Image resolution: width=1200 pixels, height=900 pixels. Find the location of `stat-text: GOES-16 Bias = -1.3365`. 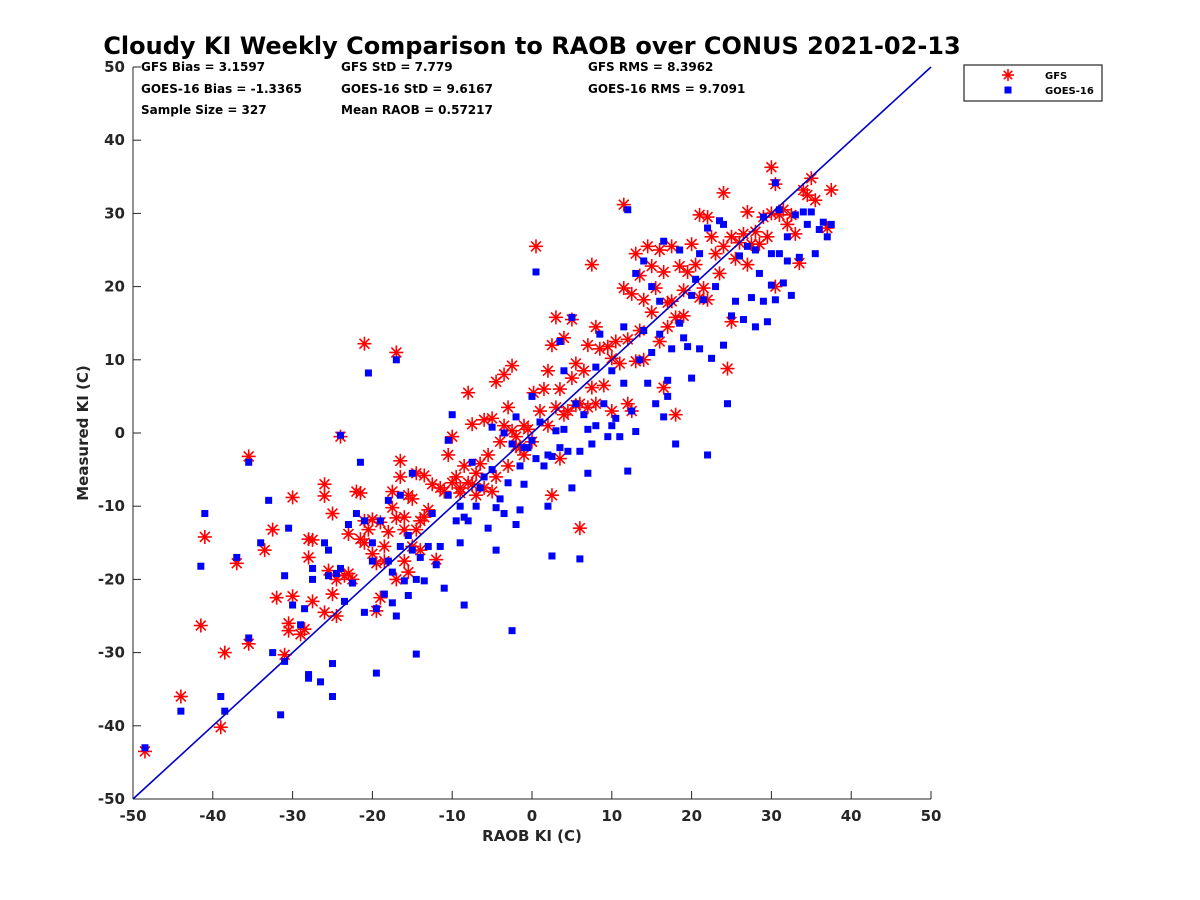

stat-text: GOES-16 Bias = -1.3365 is located at coordinates (221, 89).